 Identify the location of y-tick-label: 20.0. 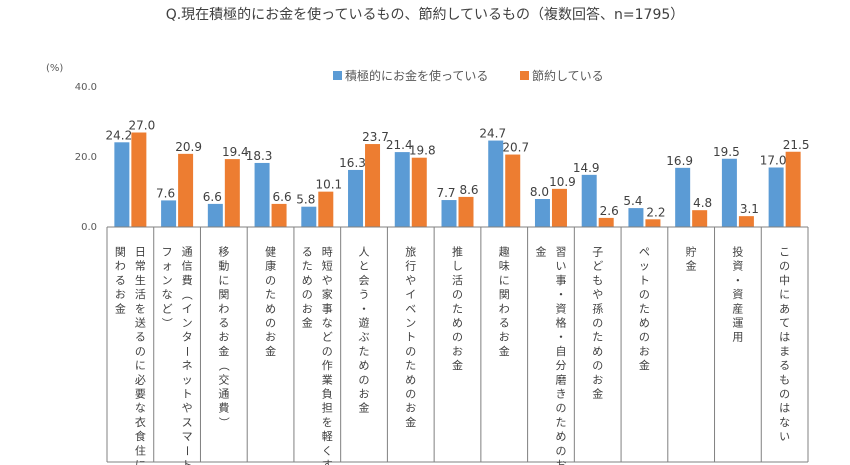
(86, 157).